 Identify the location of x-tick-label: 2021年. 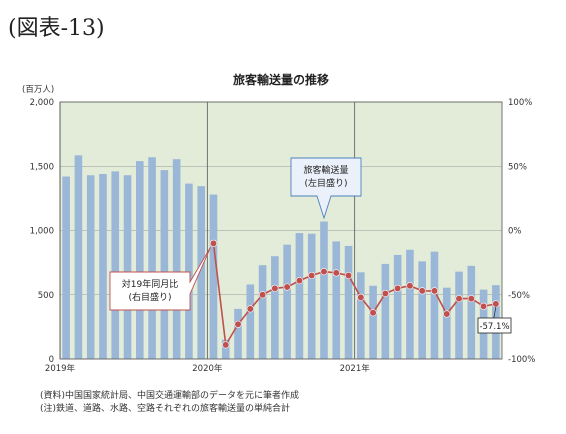
(355, 368).